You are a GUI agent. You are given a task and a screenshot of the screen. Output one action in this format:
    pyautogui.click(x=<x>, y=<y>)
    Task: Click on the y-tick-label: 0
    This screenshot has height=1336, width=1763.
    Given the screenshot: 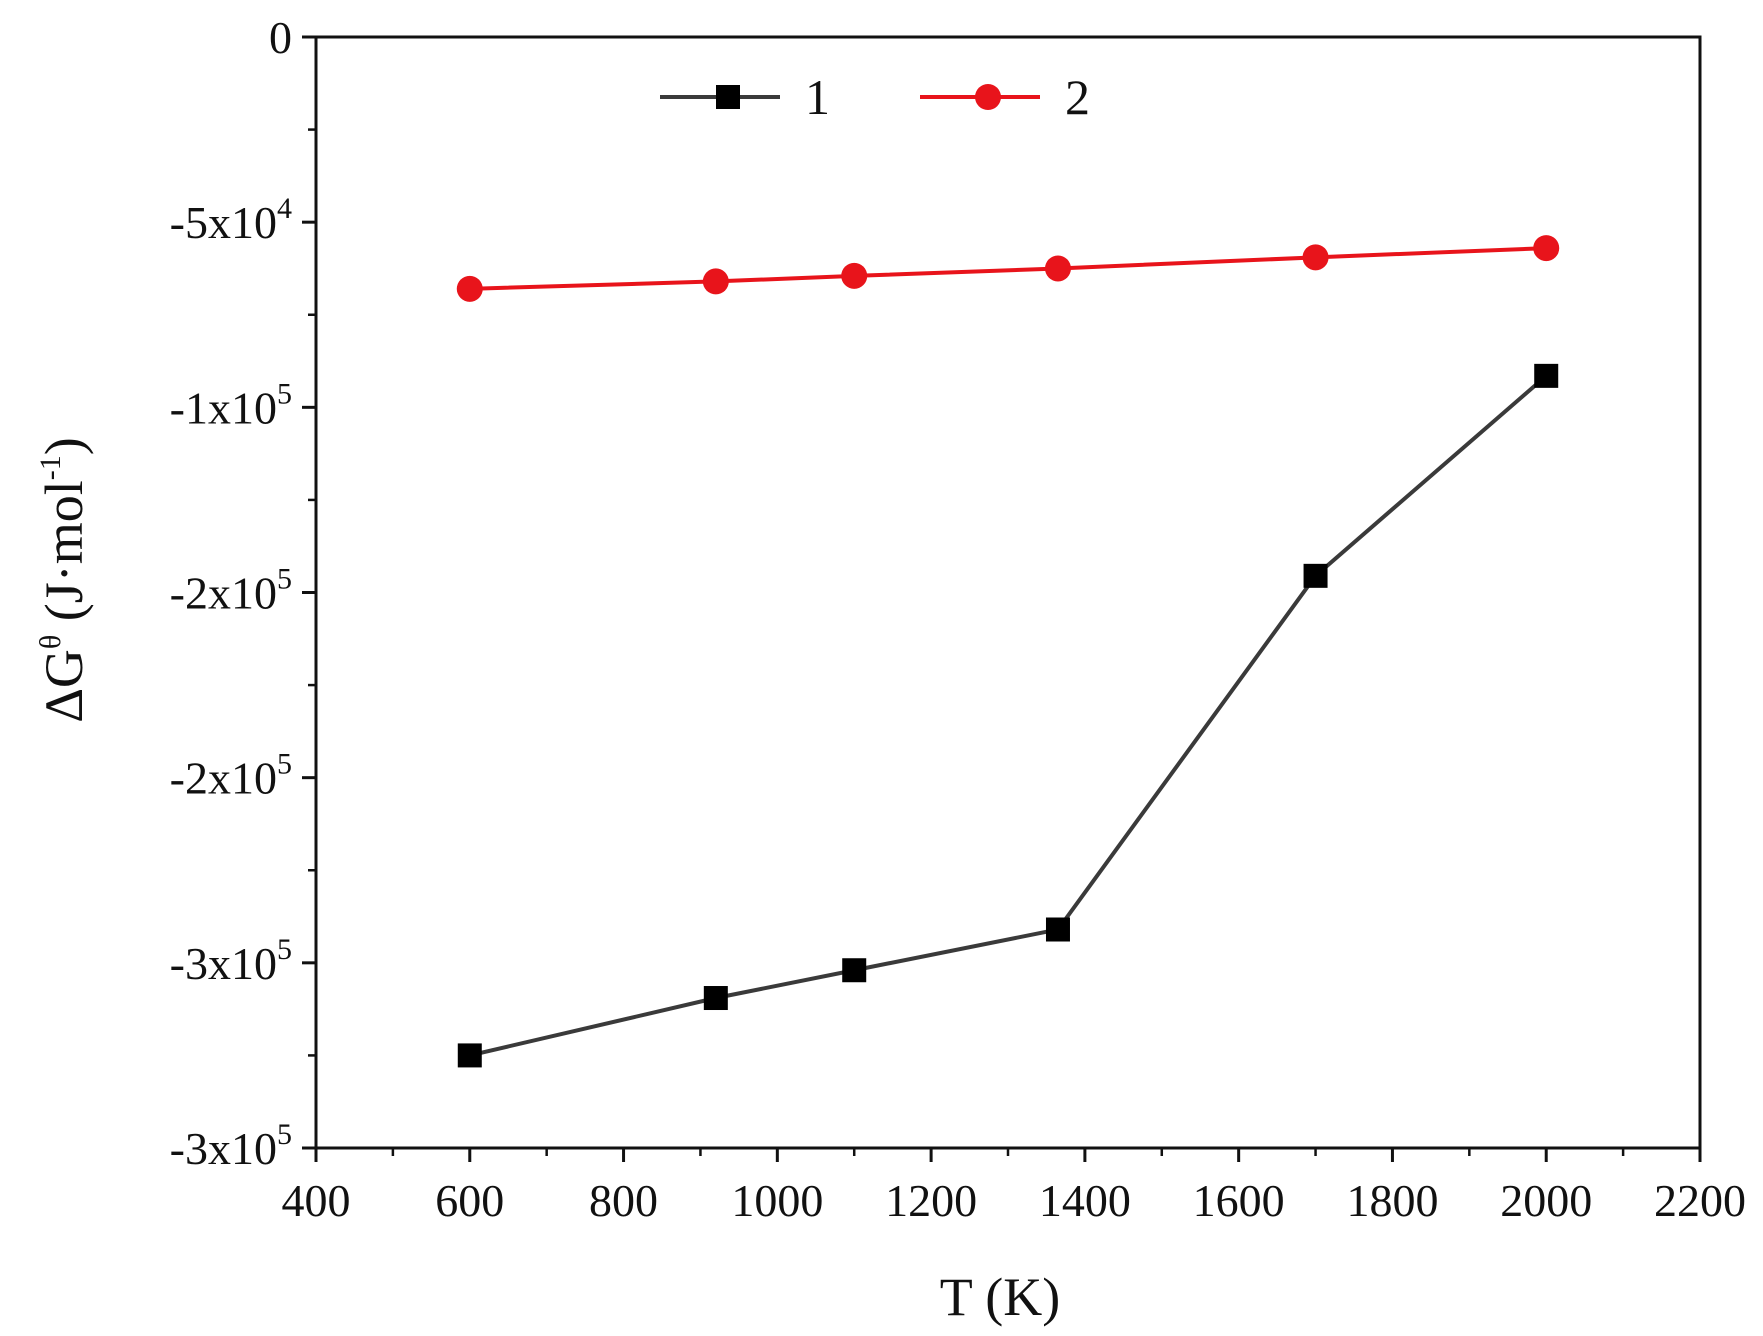 What is the action you would take?
    pyautogui.click(x=280, y=37)
    